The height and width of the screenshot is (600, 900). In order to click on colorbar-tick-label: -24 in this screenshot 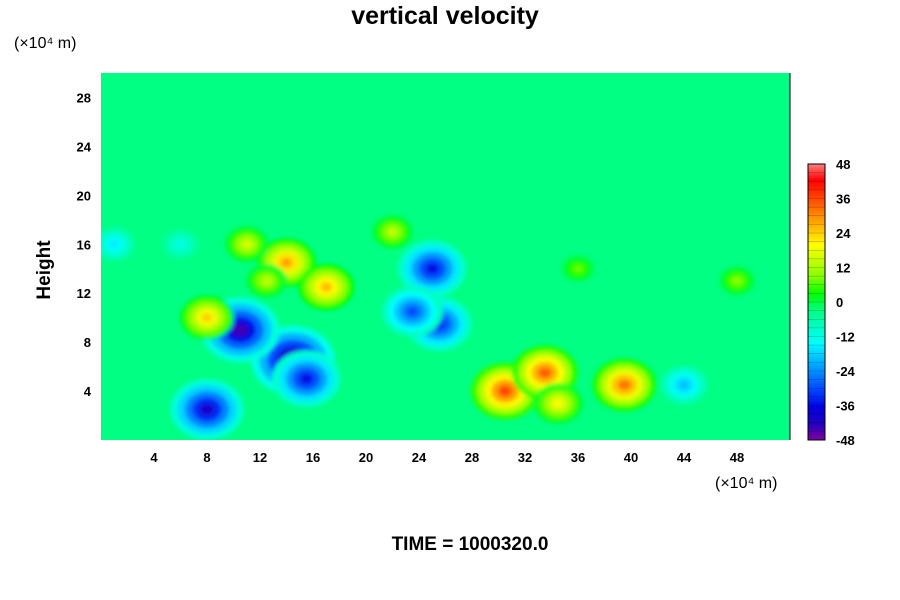, I will do `click(846, 371)`.